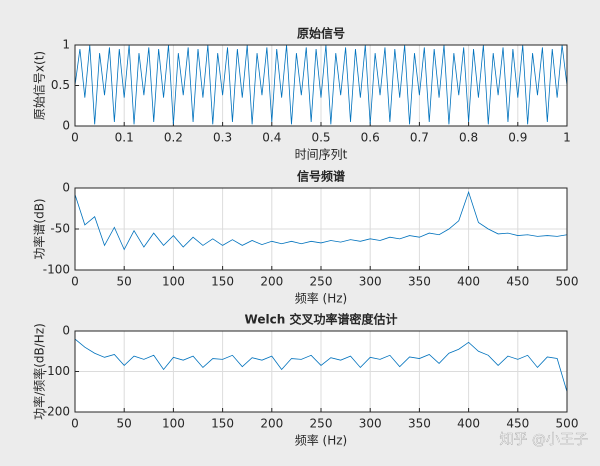 The width and height of the screenshot is (600, 466). Describe the element at coordinates (40, 85) in the screenshot. I see `y-axis-label: 原始信号x(t)` at that location.